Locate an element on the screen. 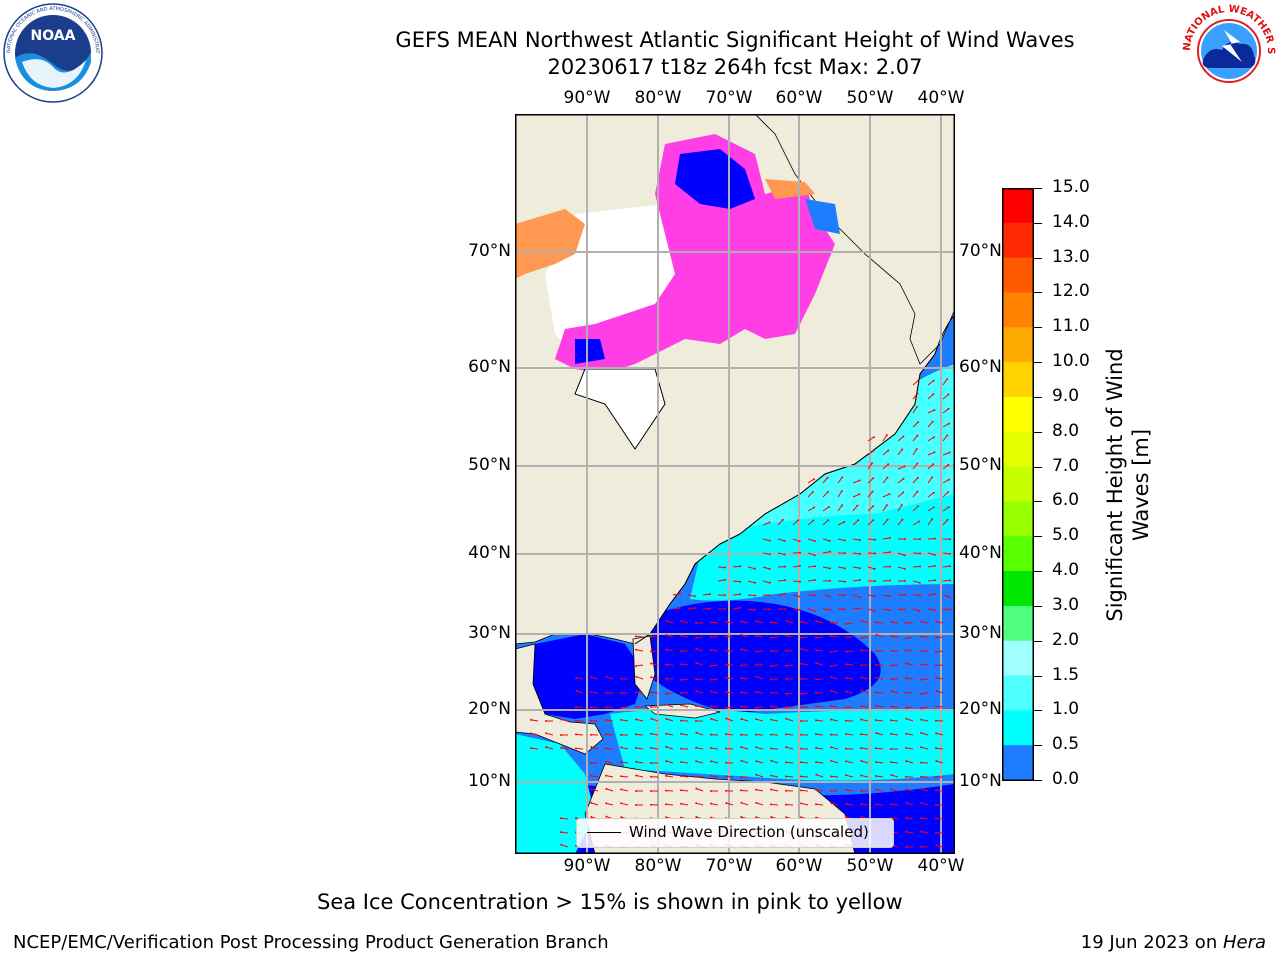  lat-label-right: 50°N is located at coordinates (980, 465).